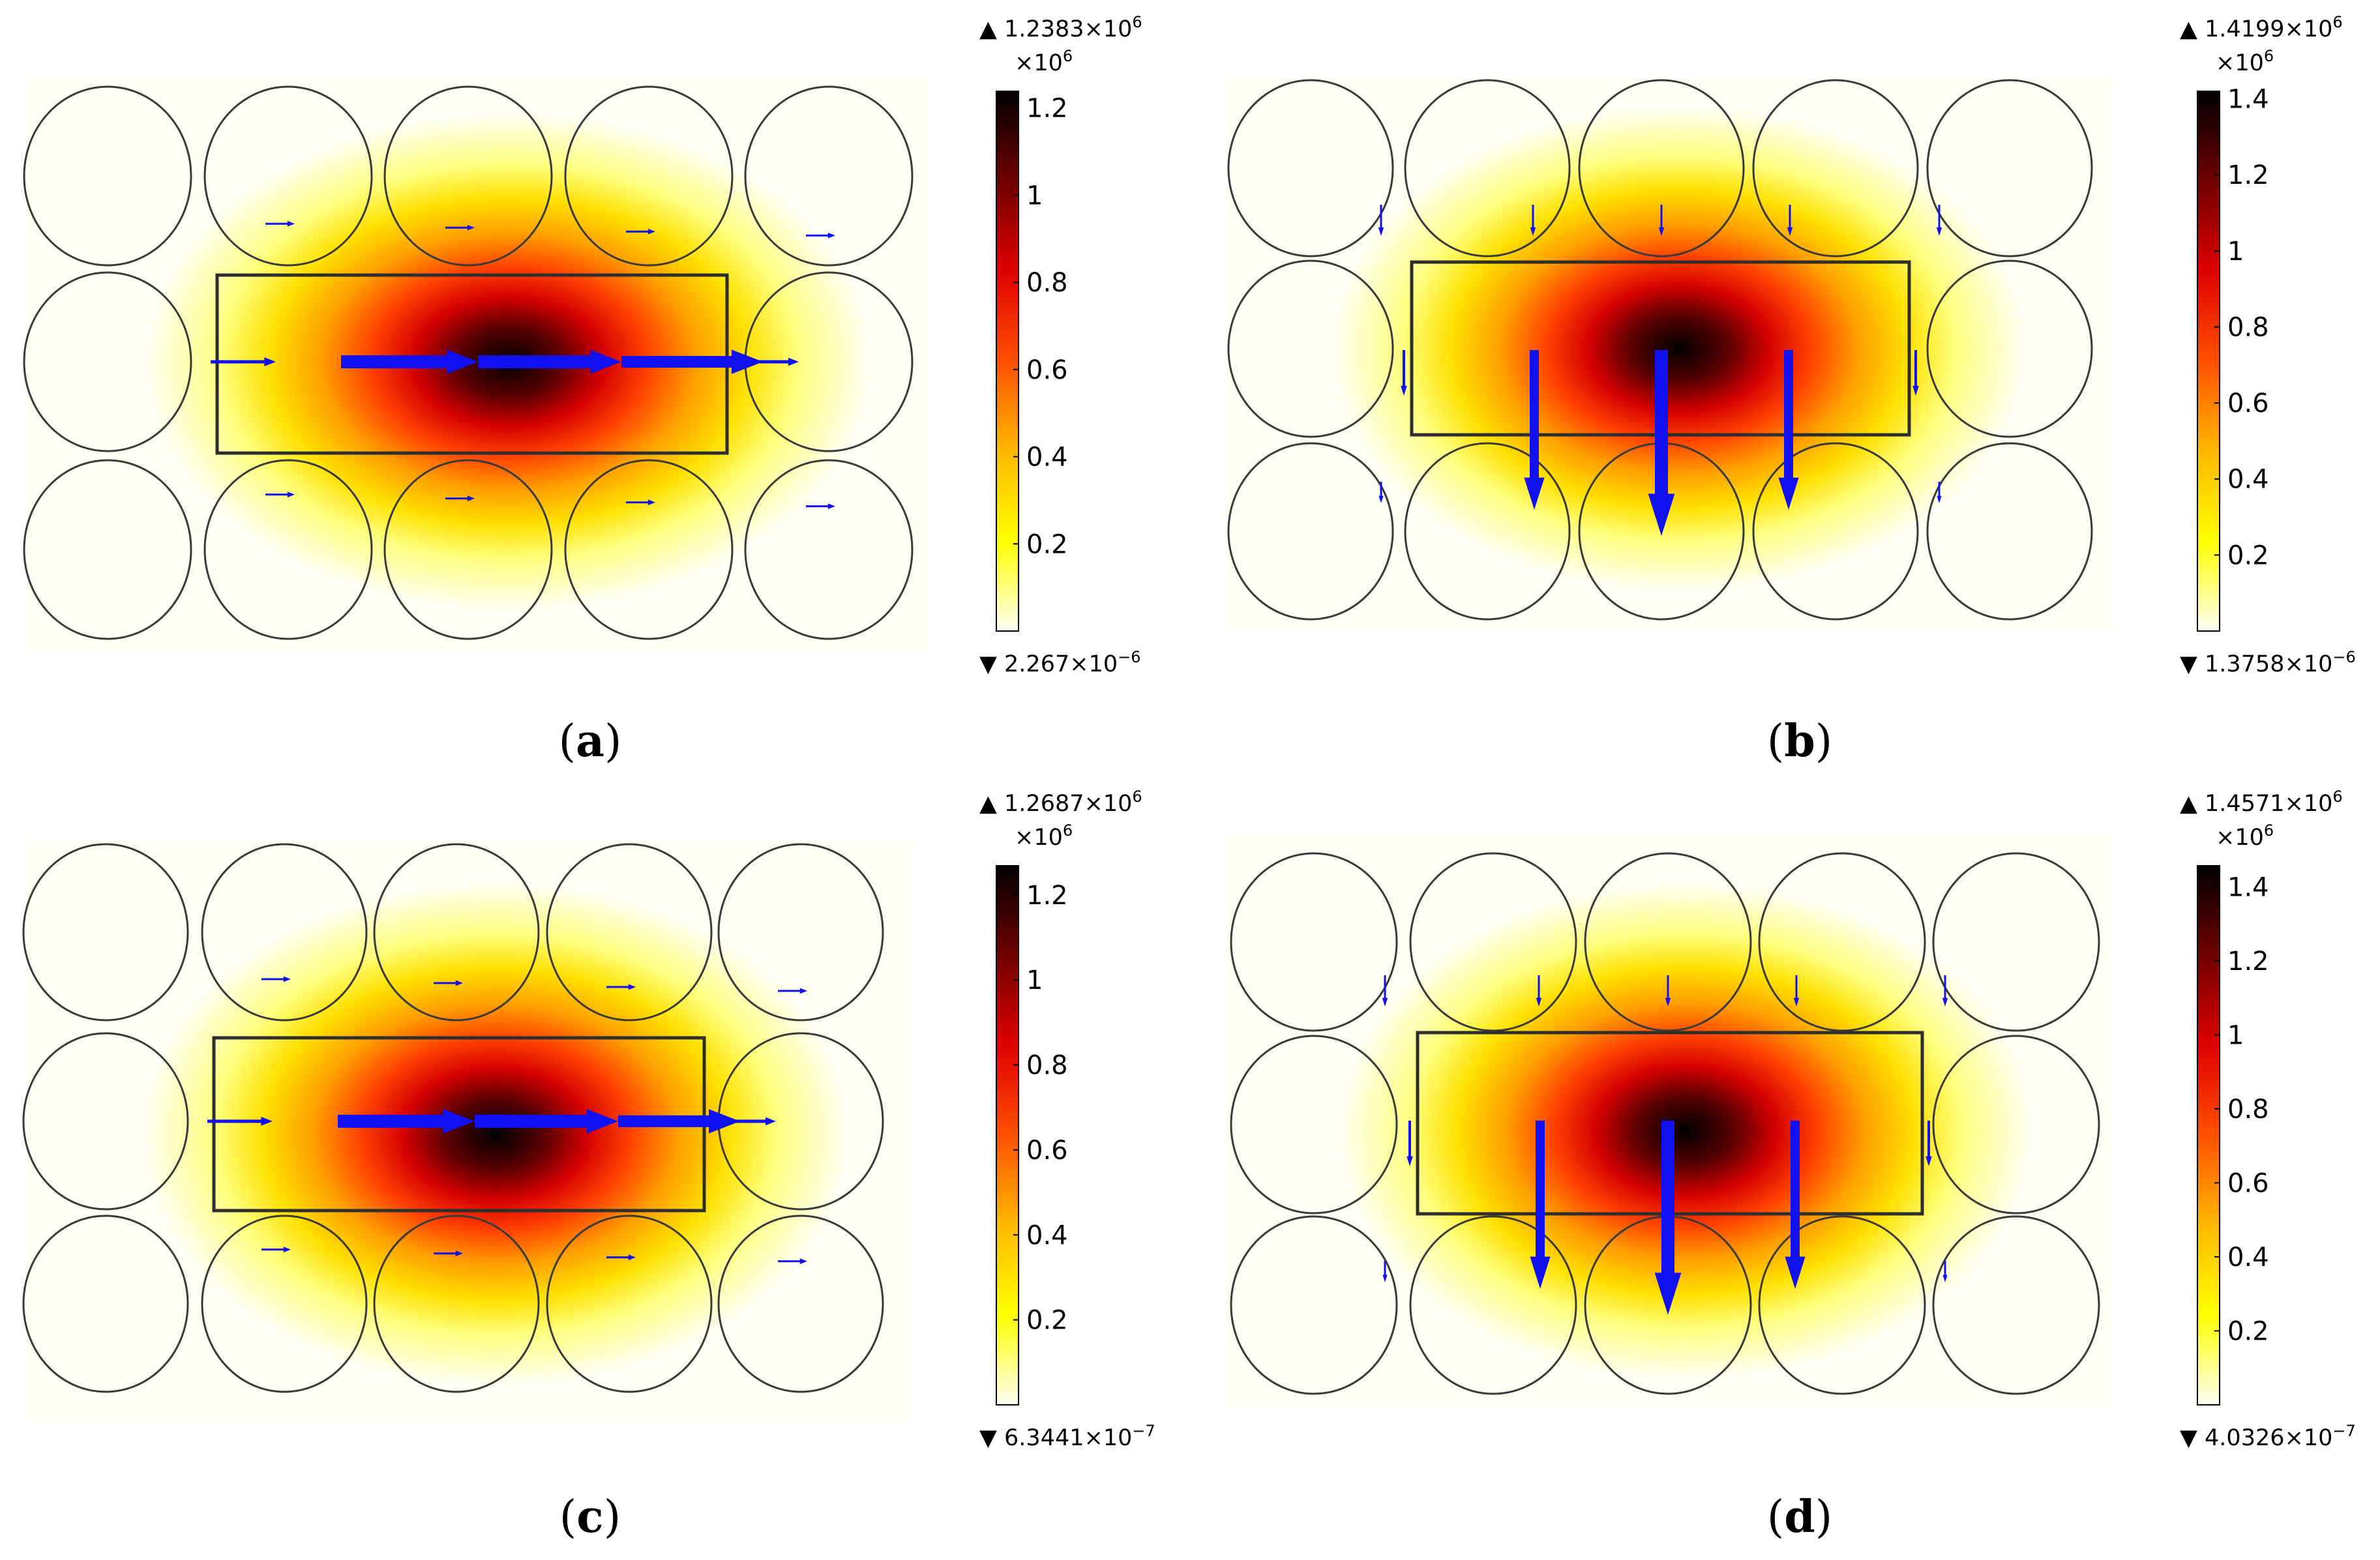 This screenshot has height=1560, width=2380. I want to click on panel-caption-d: (d), so click(1800, 1517).